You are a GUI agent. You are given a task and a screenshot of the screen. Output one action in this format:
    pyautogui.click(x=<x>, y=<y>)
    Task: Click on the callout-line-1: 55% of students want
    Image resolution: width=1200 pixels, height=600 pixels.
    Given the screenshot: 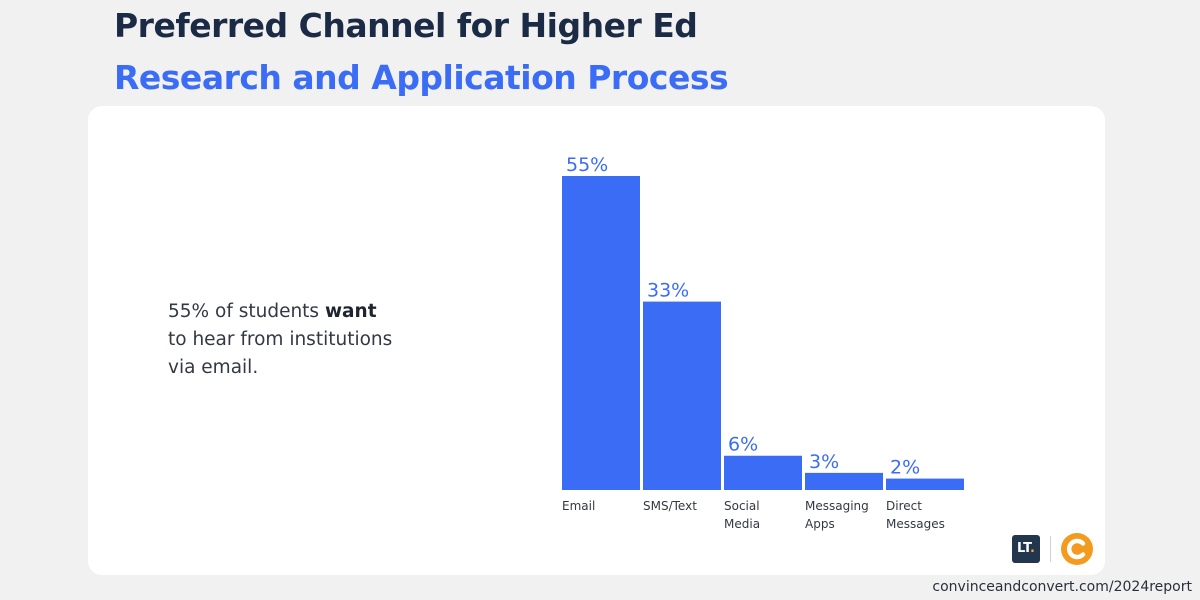 What is the action you would take?
    pyautogui.click(x=280, y=312)
    